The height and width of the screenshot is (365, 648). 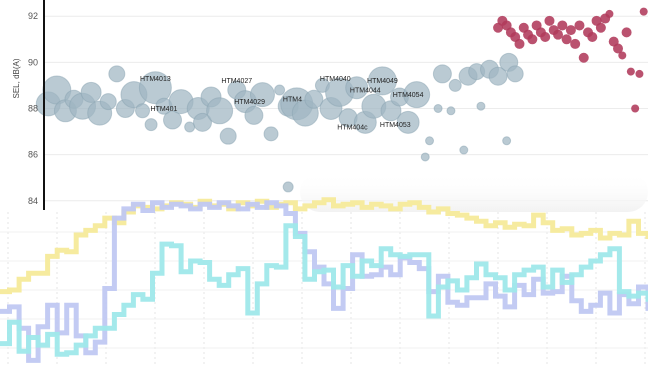 I want to click on point-label: HTM4, so click(x=292, y=100).